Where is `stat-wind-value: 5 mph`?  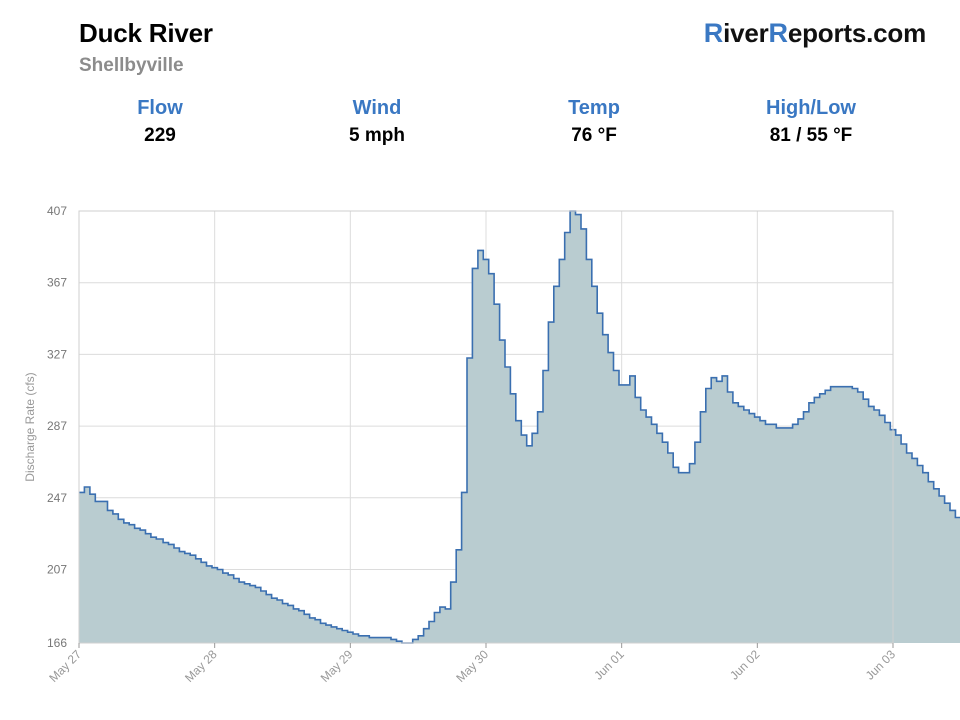
stat-wind-value: 5 mph is located at coordinates (377, 135).